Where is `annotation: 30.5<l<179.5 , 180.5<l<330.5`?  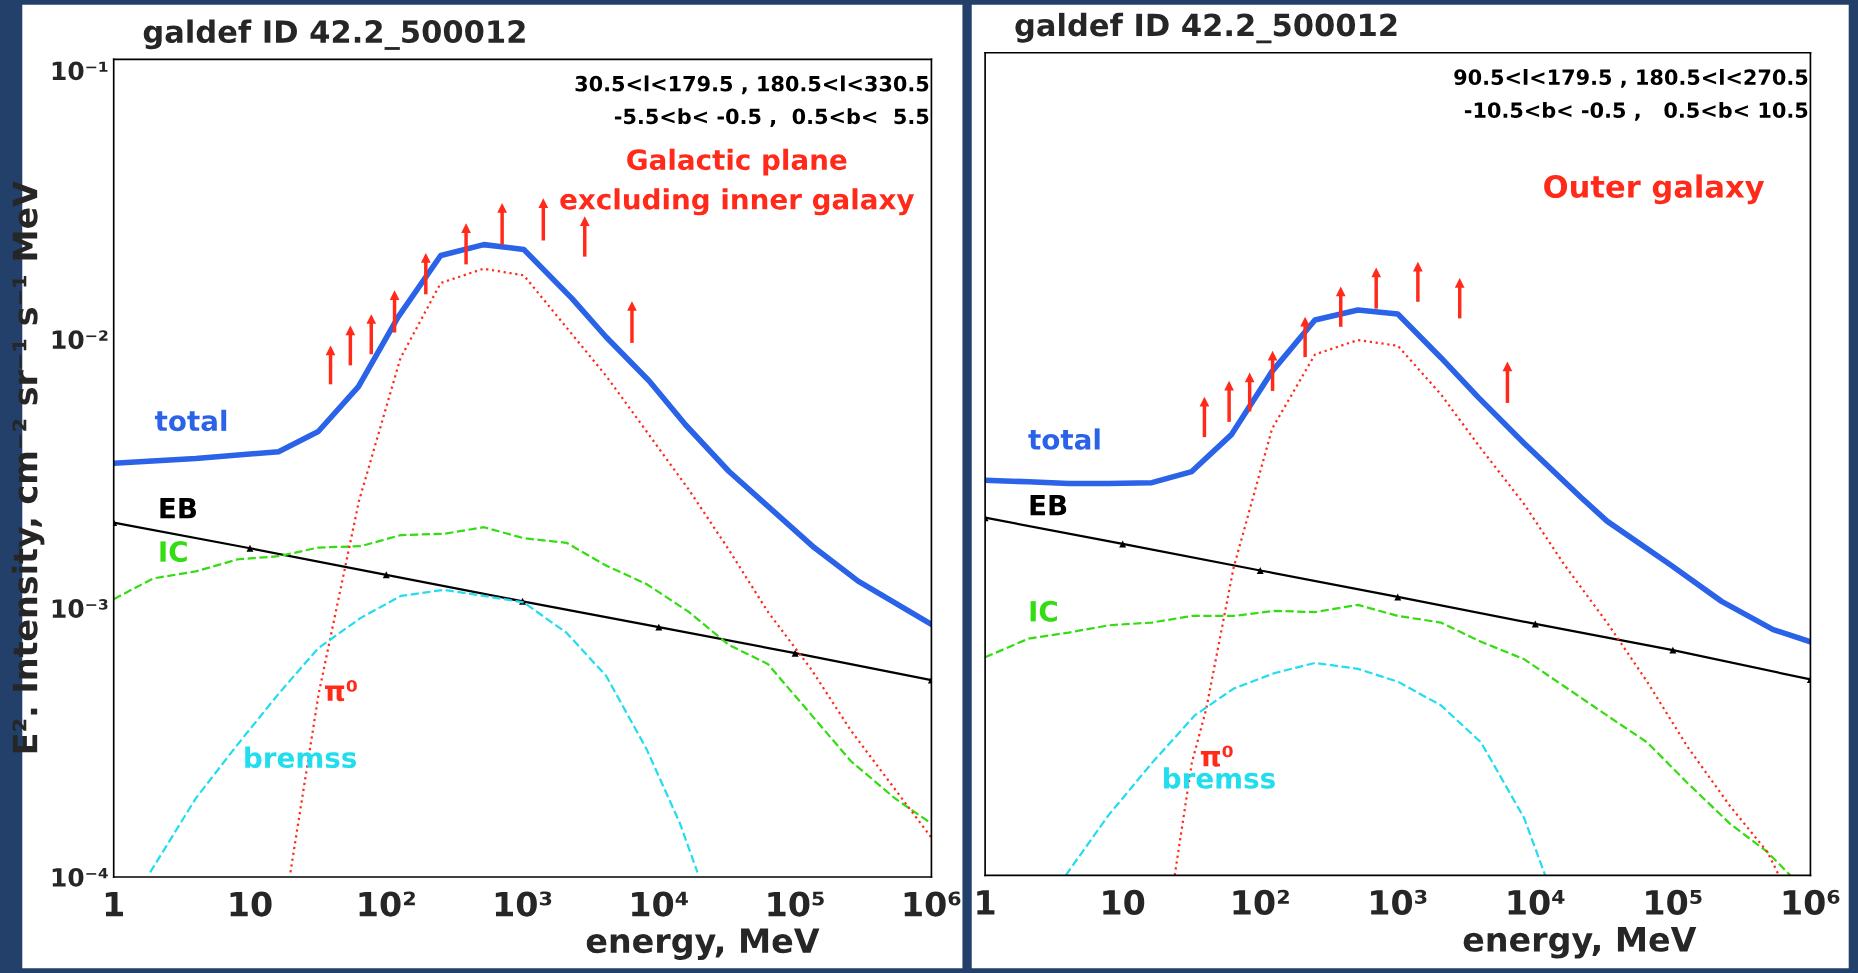 annotation: 30.5<l<179.5 , 180.5<l<330.5 is located at coordinates (752, 85).